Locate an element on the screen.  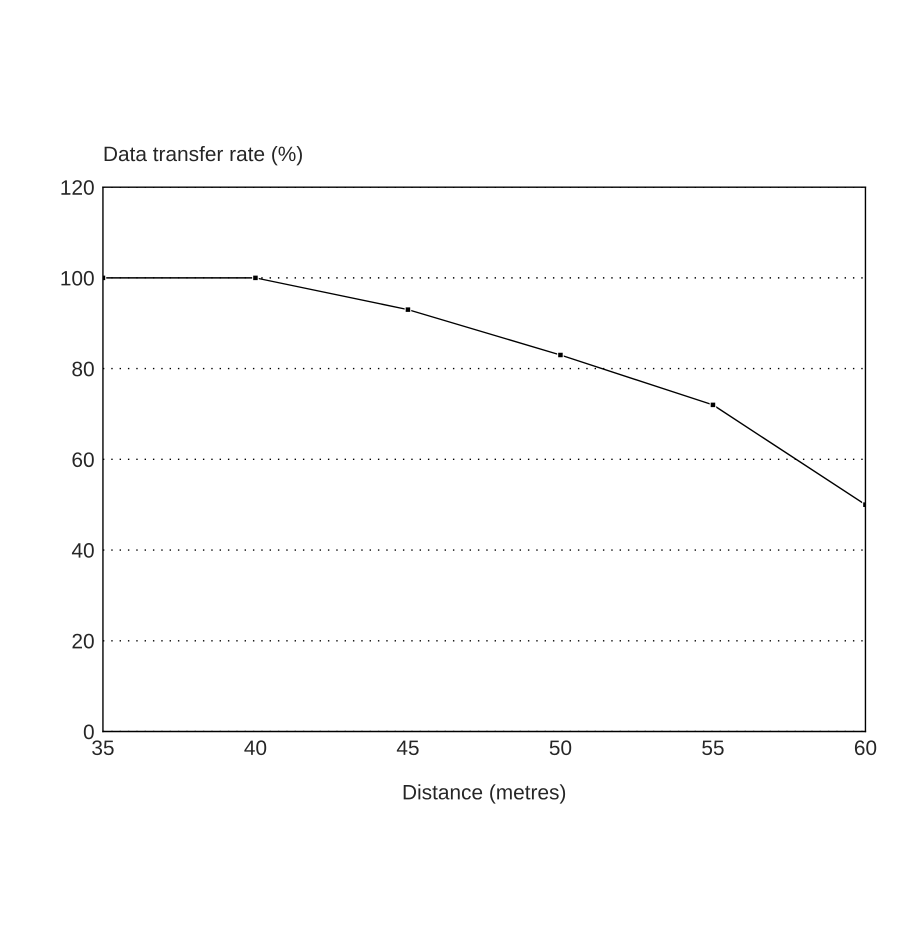
x-tick-label: 40 is located at coordinates (255, 748).